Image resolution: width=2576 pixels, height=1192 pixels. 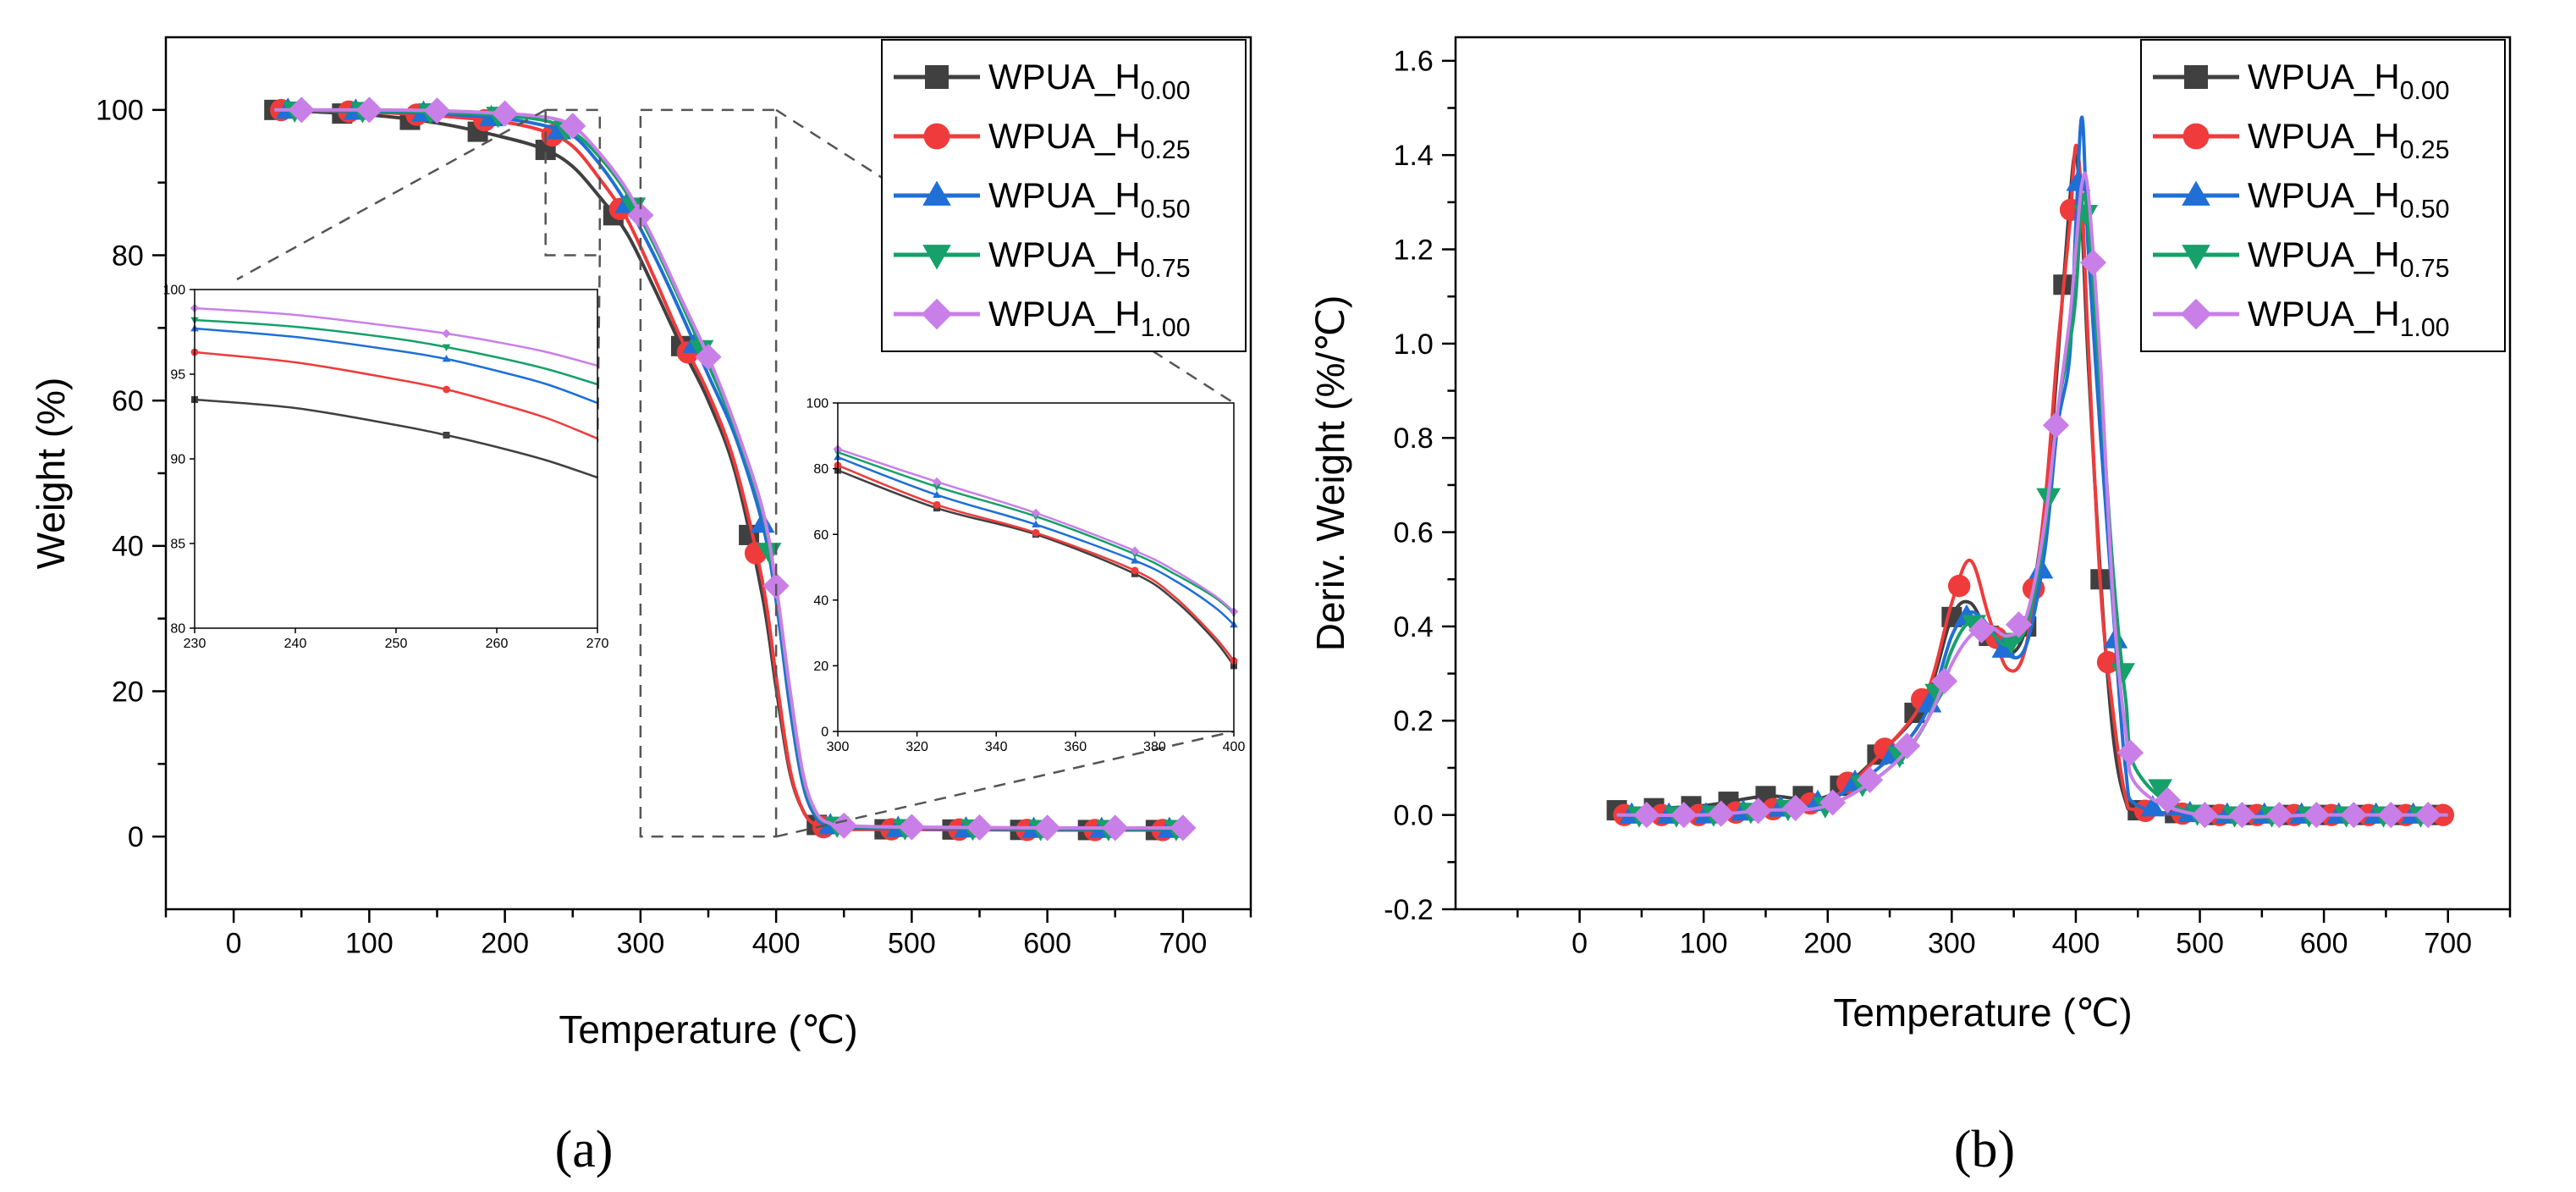 I want to click on y-tick-label: -0.2, so click(x=1409, y=910).